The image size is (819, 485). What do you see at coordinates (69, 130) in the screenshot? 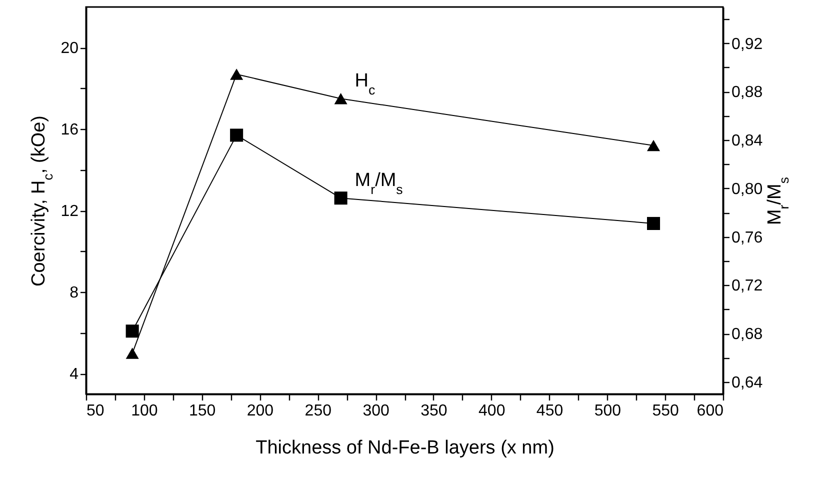
I see `y-tick-label: 16` at bounding box center [69, 130].